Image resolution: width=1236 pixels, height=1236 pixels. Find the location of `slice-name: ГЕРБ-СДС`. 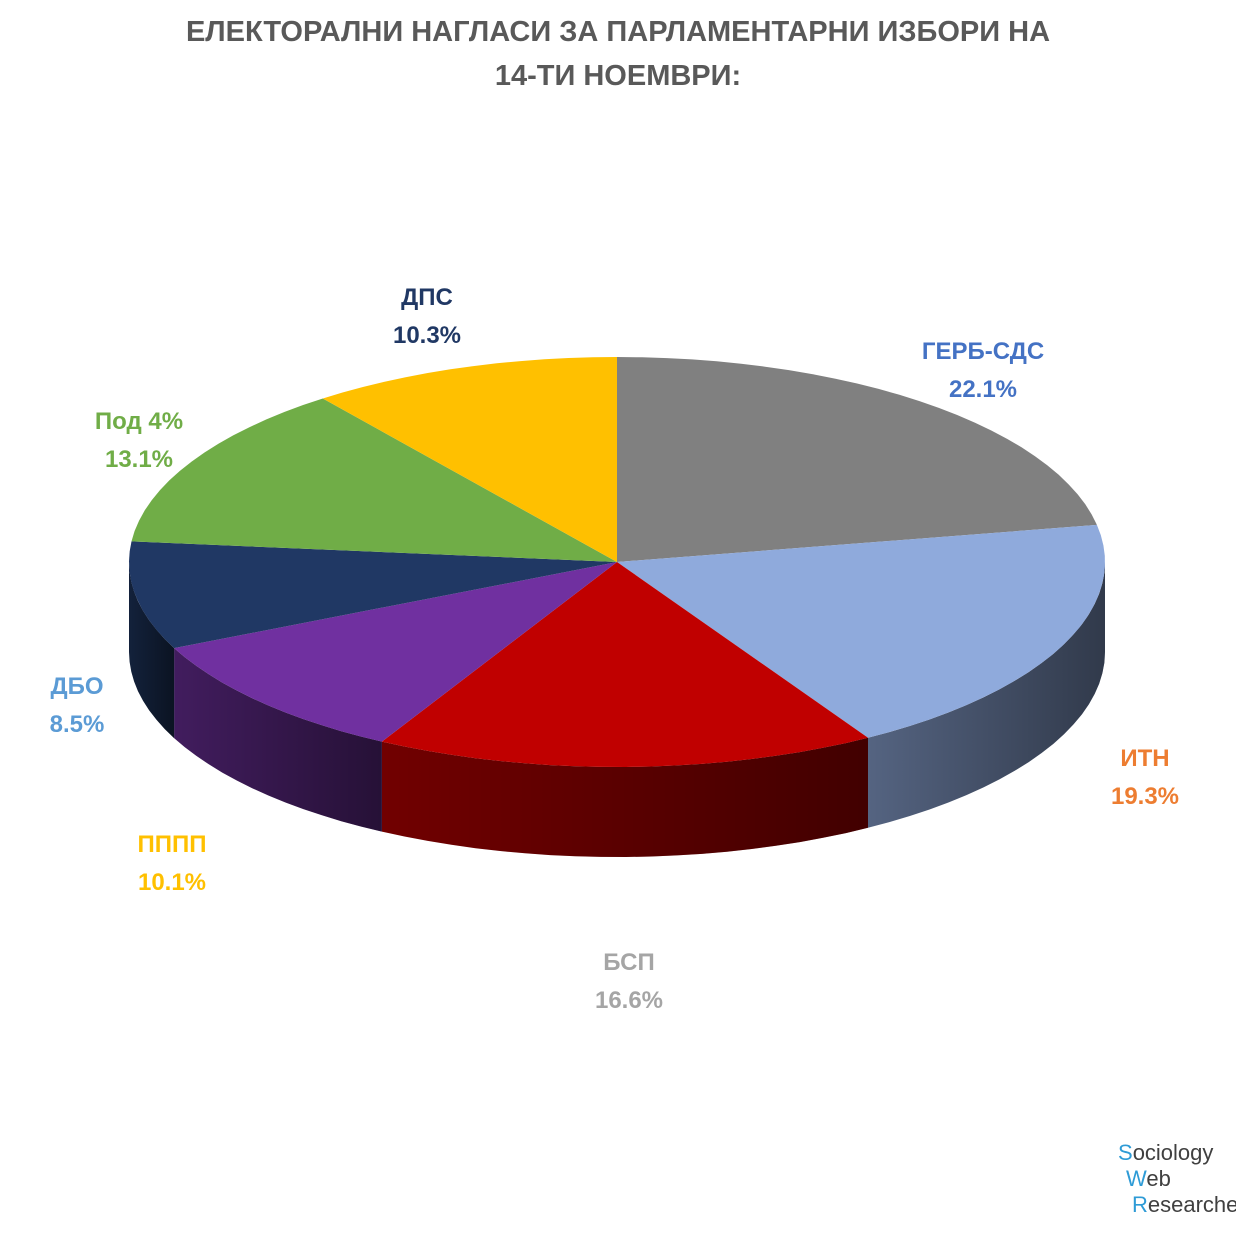

slice-name: ГЕРБ-СДС is located at coordinates (983, 351).